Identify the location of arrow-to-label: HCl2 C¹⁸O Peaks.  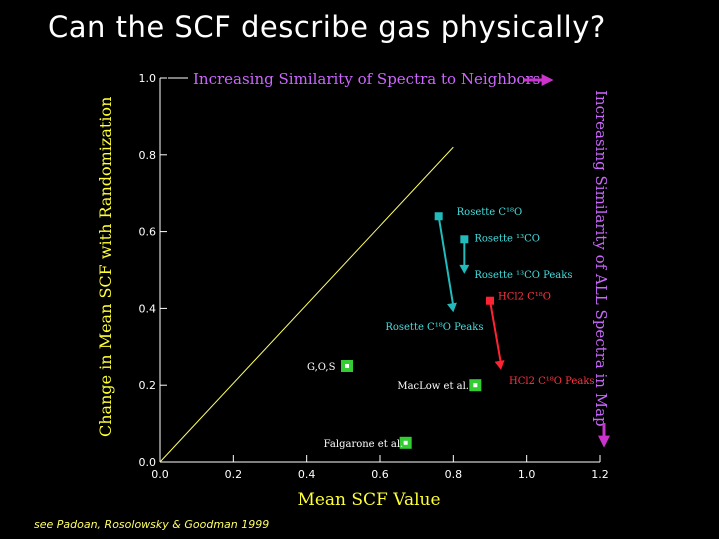
(552, 381).